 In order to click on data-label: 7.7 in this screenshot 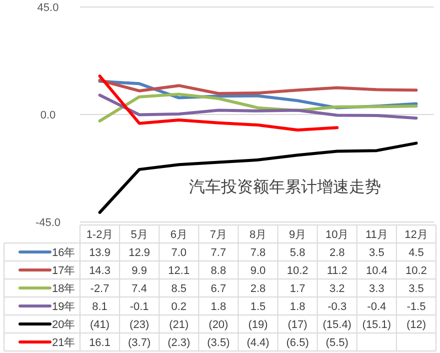, I will do `click(218, 253)`.